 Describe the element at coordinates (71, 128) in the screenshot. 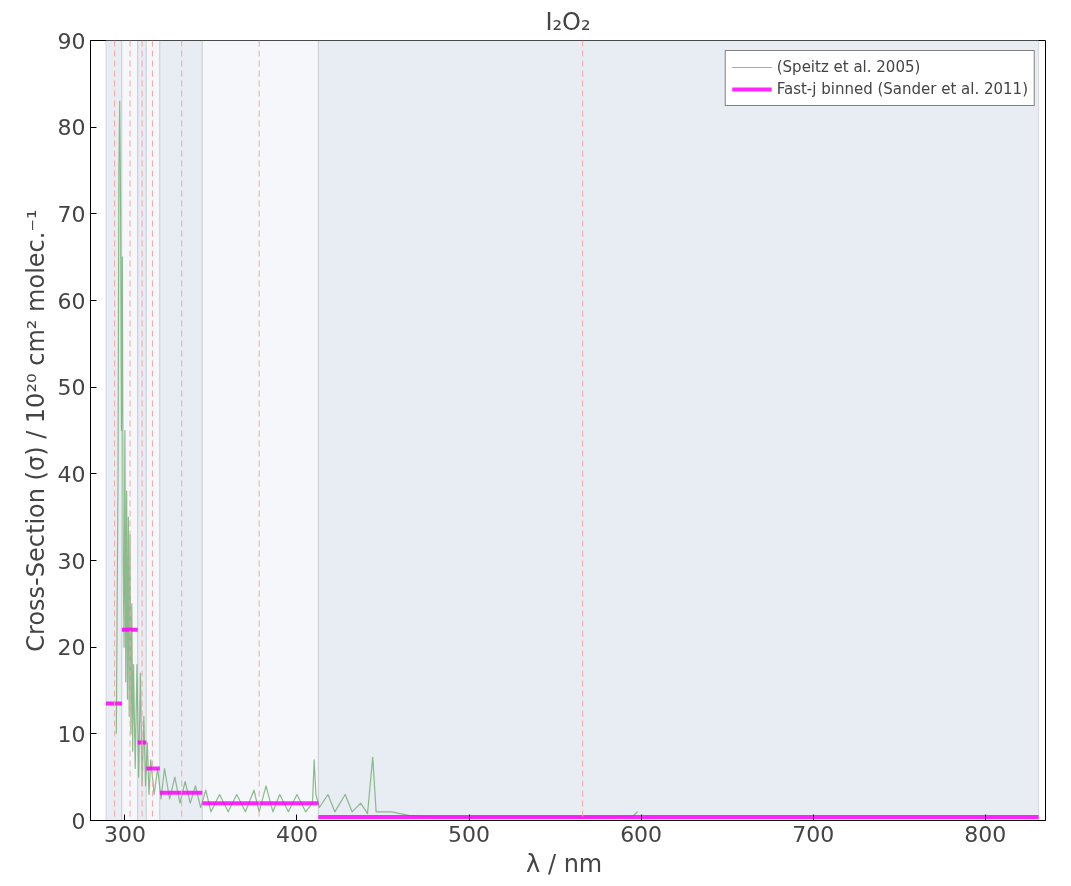

I see `y-tick-label: 80` at that location.